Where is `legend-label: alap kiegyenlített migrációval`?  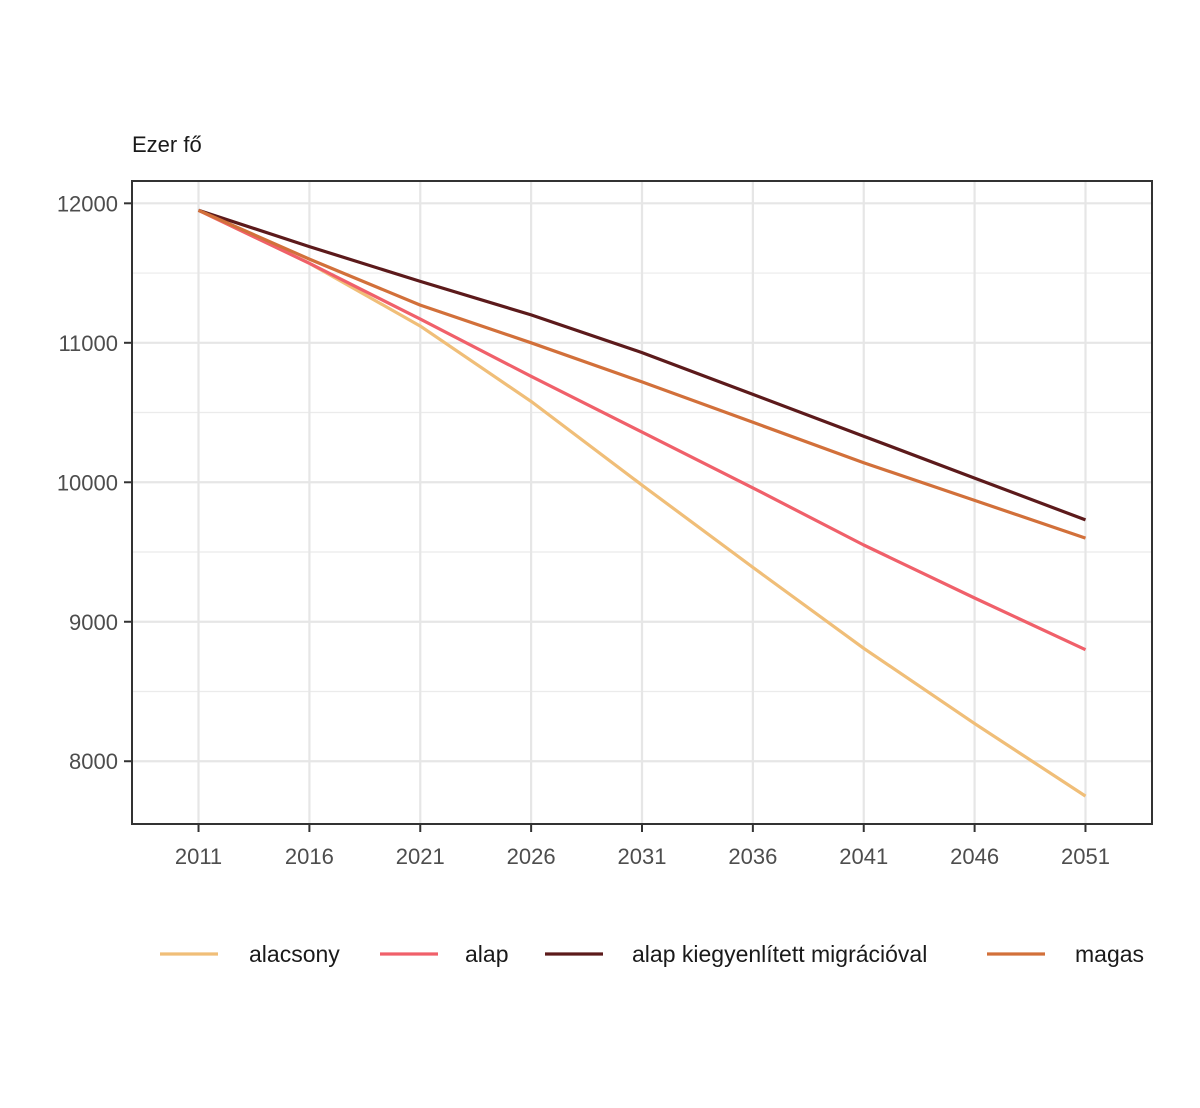 legend-label: alap kiegyenlített migrációval is located at coordinates (779, 954).